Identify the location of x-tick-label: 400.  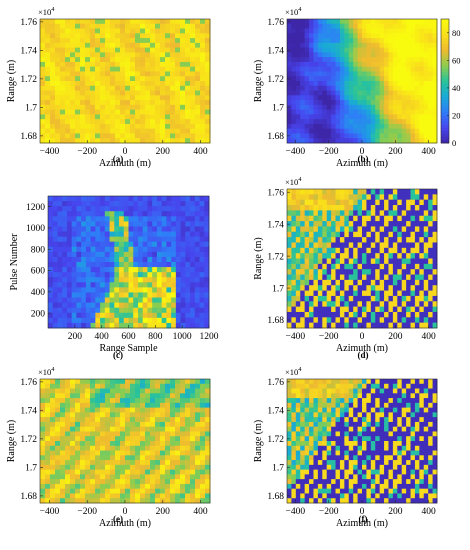
(429, 337).